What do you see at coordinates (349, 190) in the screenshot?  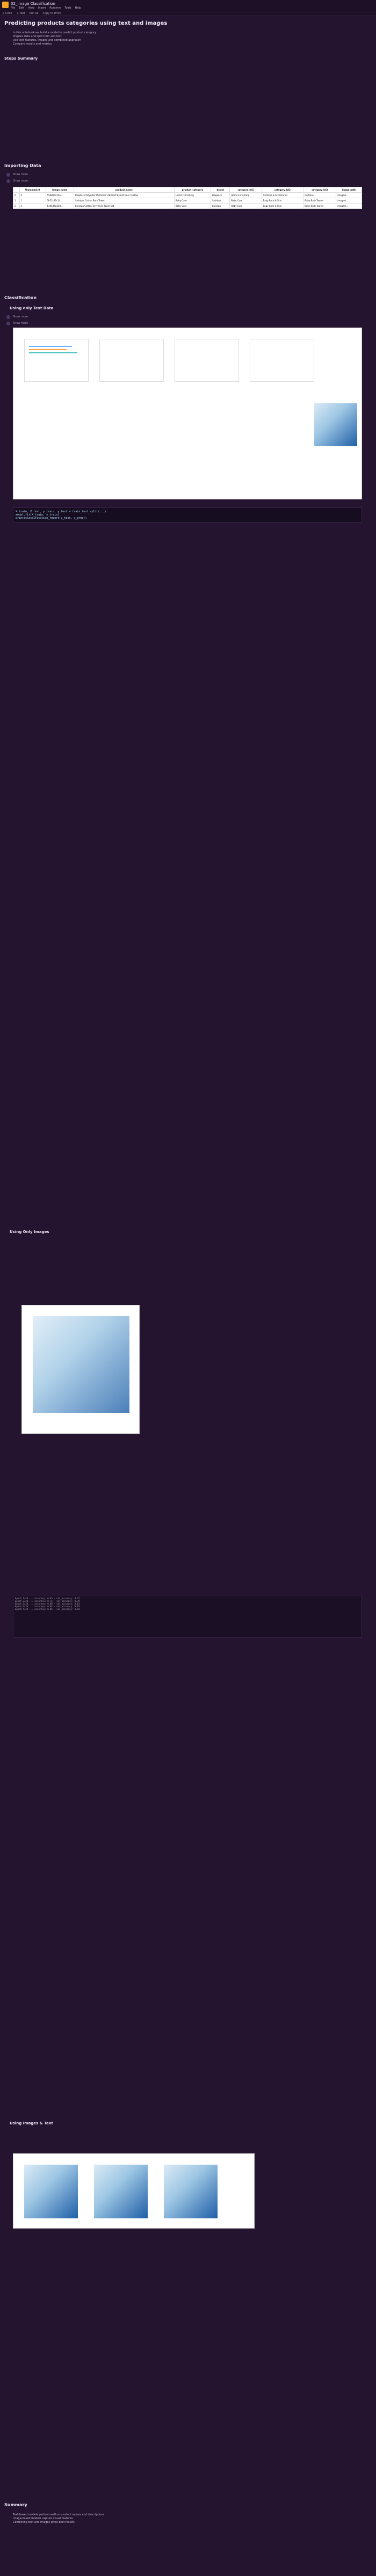 I see `table-header: image_path` at bounding box center [349, 190].